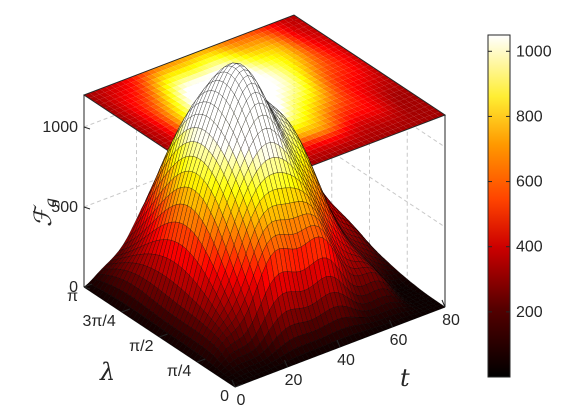  What do you see at coordinates (155, 344) in the screenshot?
I see `y-axis-ticks: 0 π/4 π/2 3π/4π` at bounding box center [155, 344].